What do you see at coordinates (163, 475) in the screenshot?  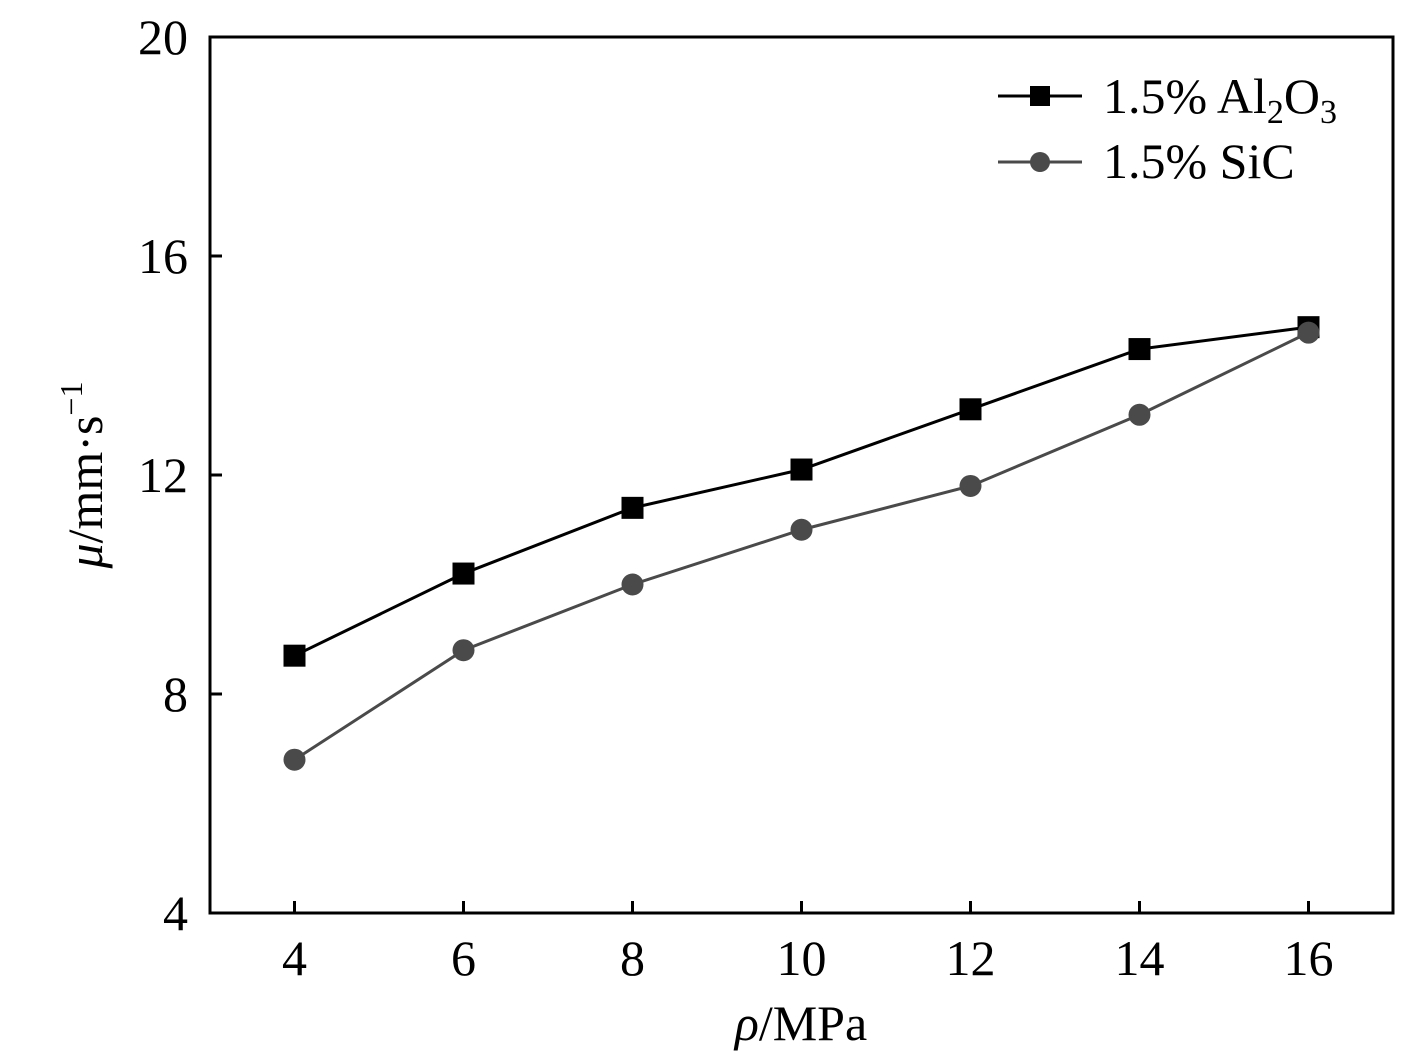 I see `y-tick-label-12: 12` at bounding box center [163, 475].